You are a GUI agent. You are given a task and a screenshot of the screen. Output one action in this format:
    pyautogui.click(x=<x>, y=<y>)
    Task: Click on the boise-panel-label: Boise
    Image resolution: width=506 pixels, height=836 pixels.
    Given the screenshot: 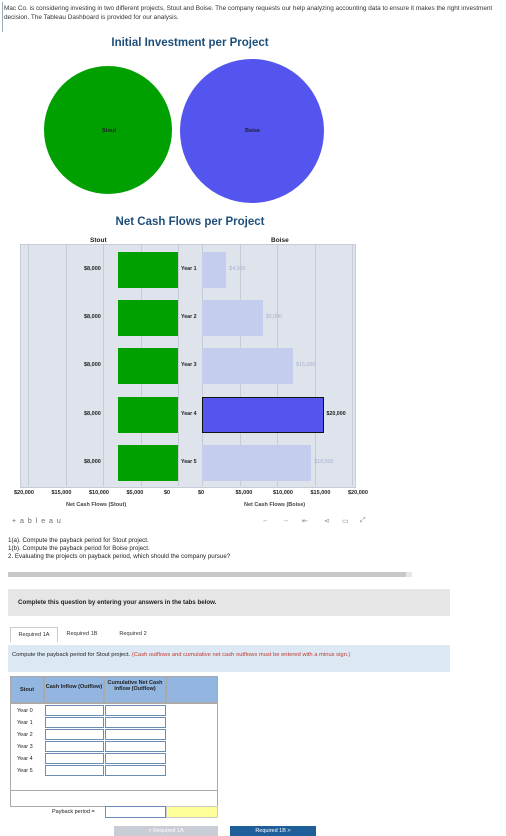 What is the action you would take?
    pyautogui.click(x=280, y=240)
    